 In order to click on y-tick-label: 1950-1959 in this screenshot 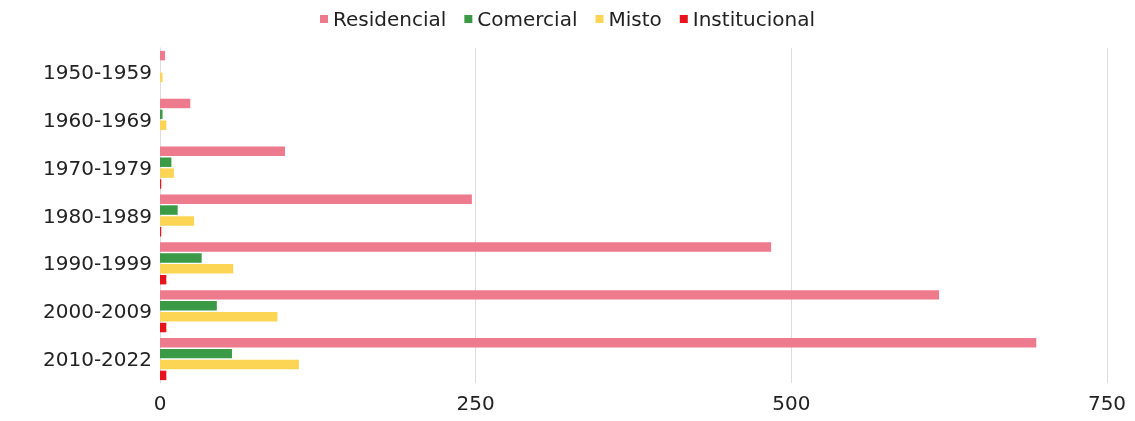, I will do `click(97, 71)`.